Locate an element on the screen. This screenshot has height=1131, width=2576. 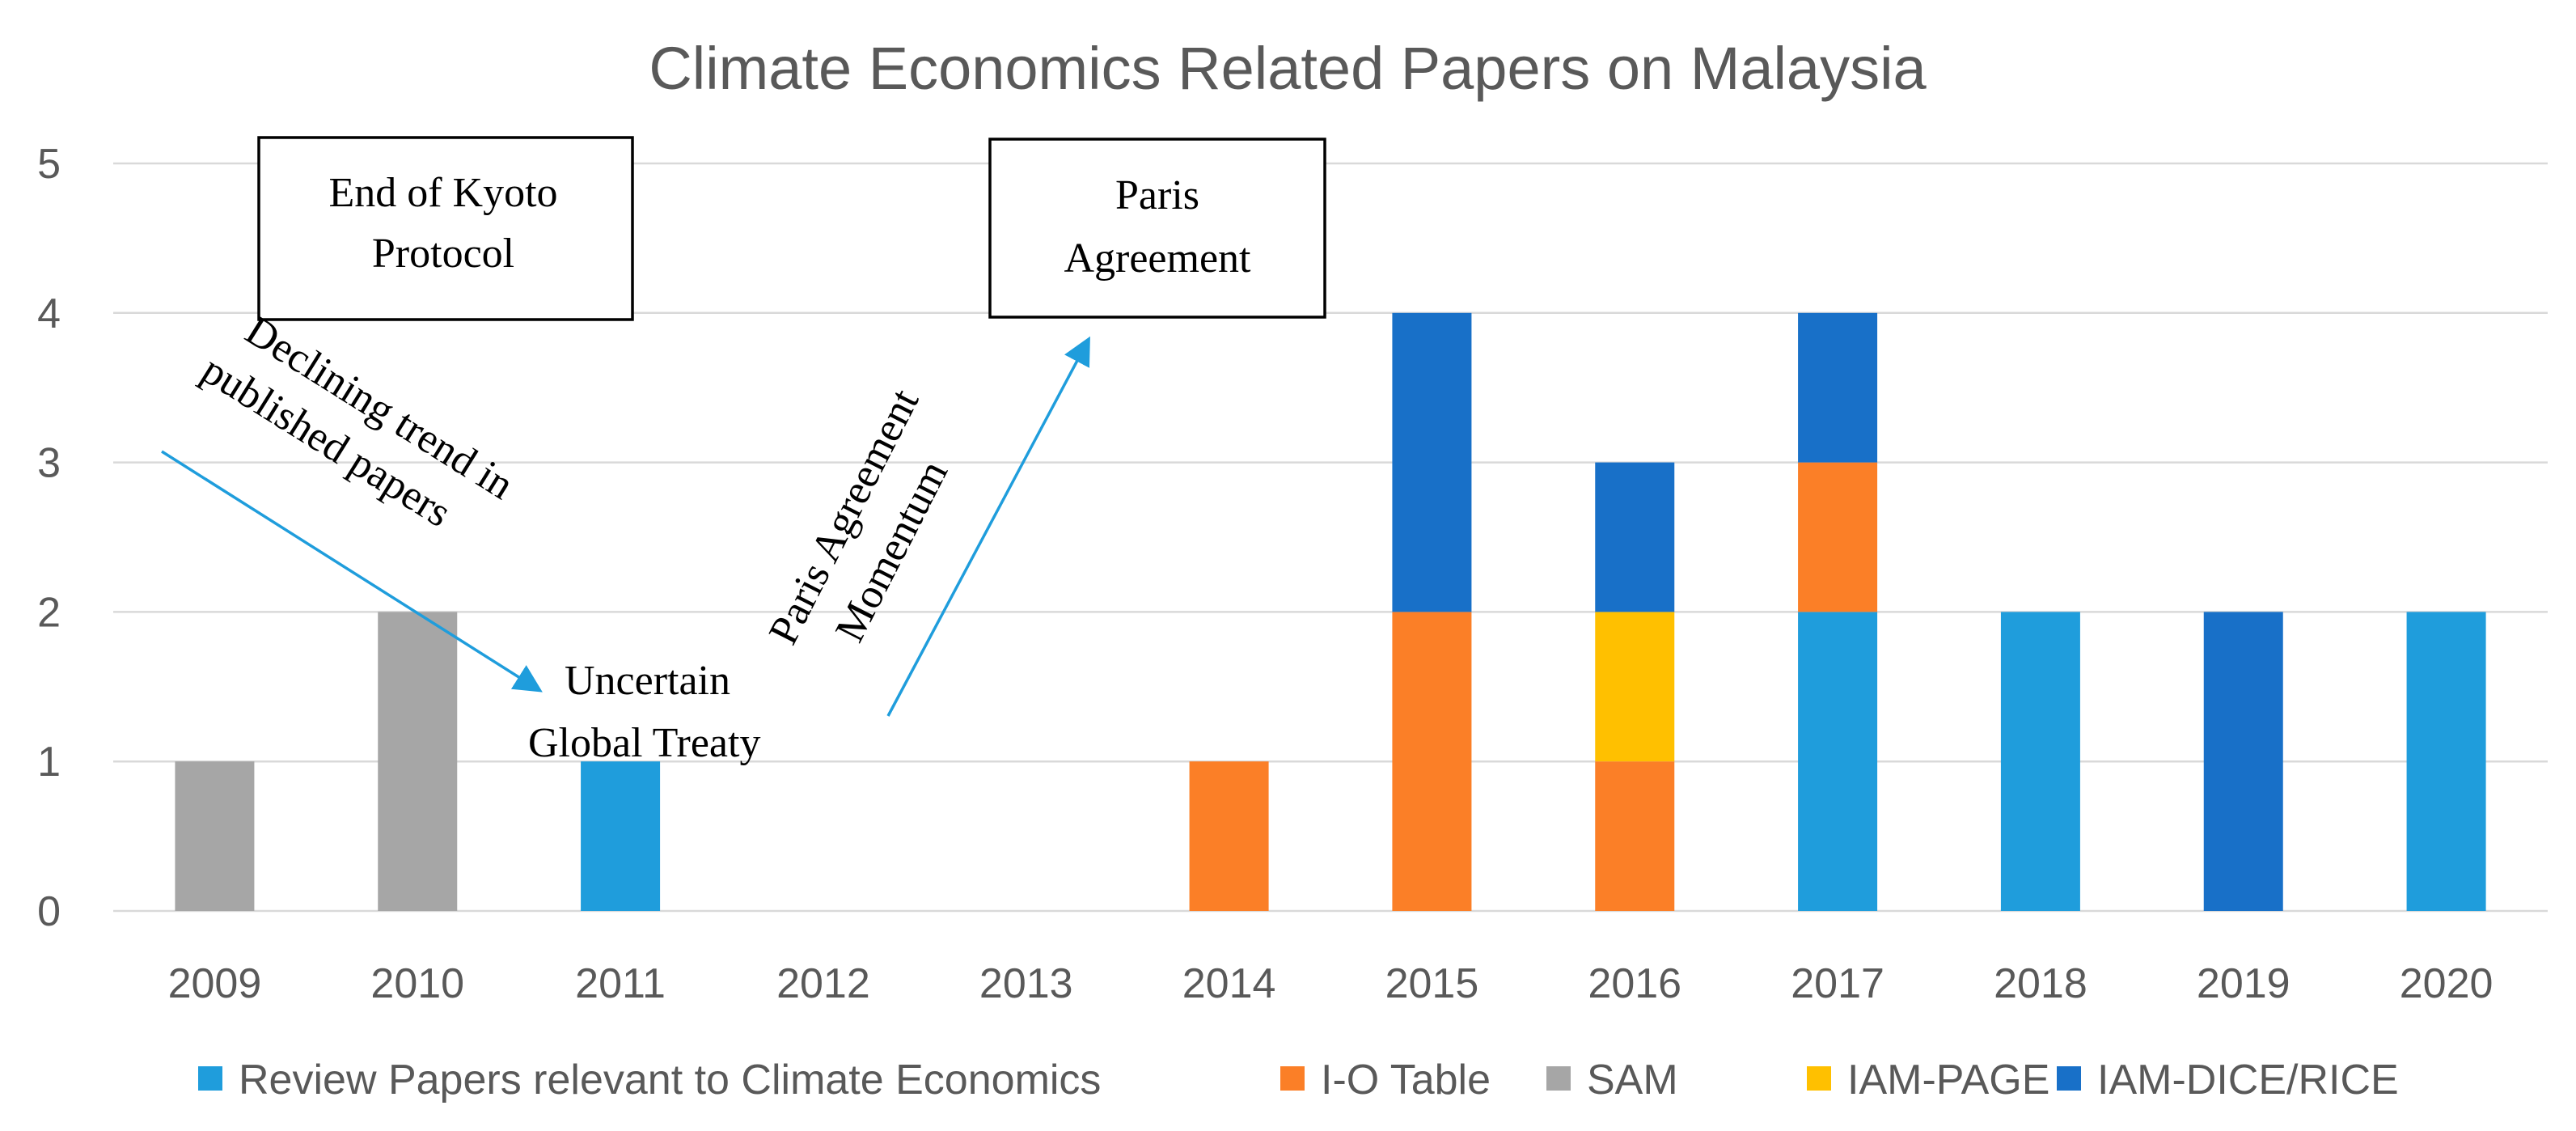
y-tick-label: 2 is located at coordinates (49, 612).